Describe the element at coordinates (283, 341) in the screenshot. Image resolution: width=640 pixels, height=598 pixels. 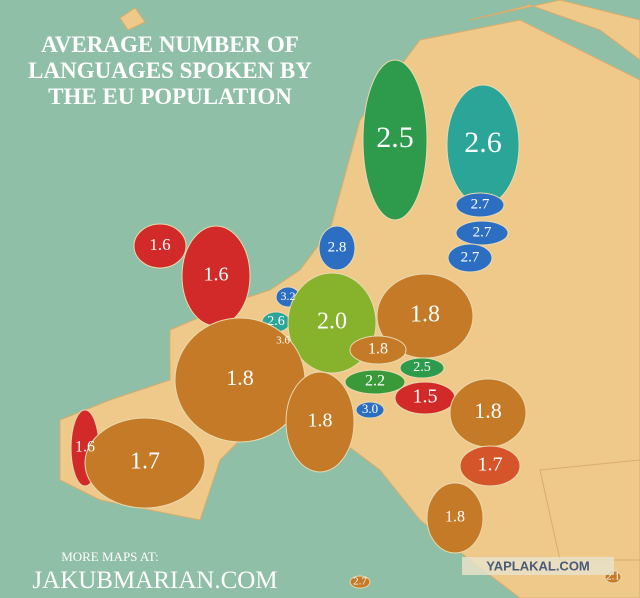
I see `region-label: 3.6` at that location.